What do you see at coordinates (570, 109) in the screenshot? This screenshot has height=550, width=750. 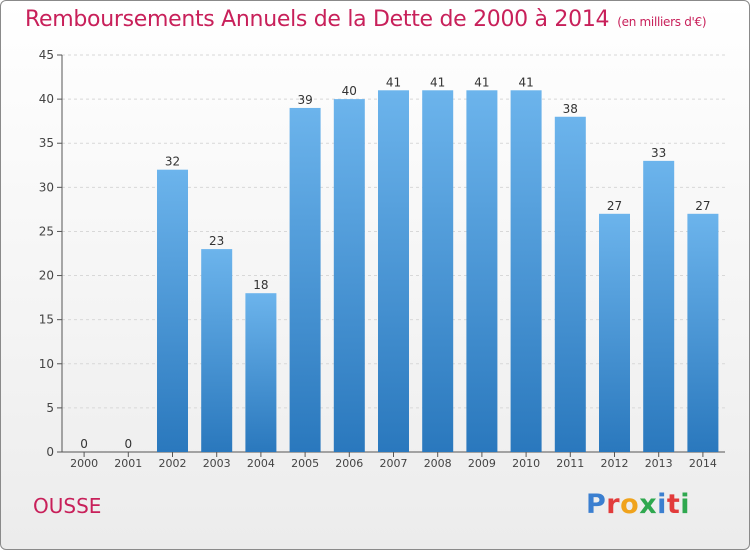 I see `data-label: 38` at bounding box center [570, 109].